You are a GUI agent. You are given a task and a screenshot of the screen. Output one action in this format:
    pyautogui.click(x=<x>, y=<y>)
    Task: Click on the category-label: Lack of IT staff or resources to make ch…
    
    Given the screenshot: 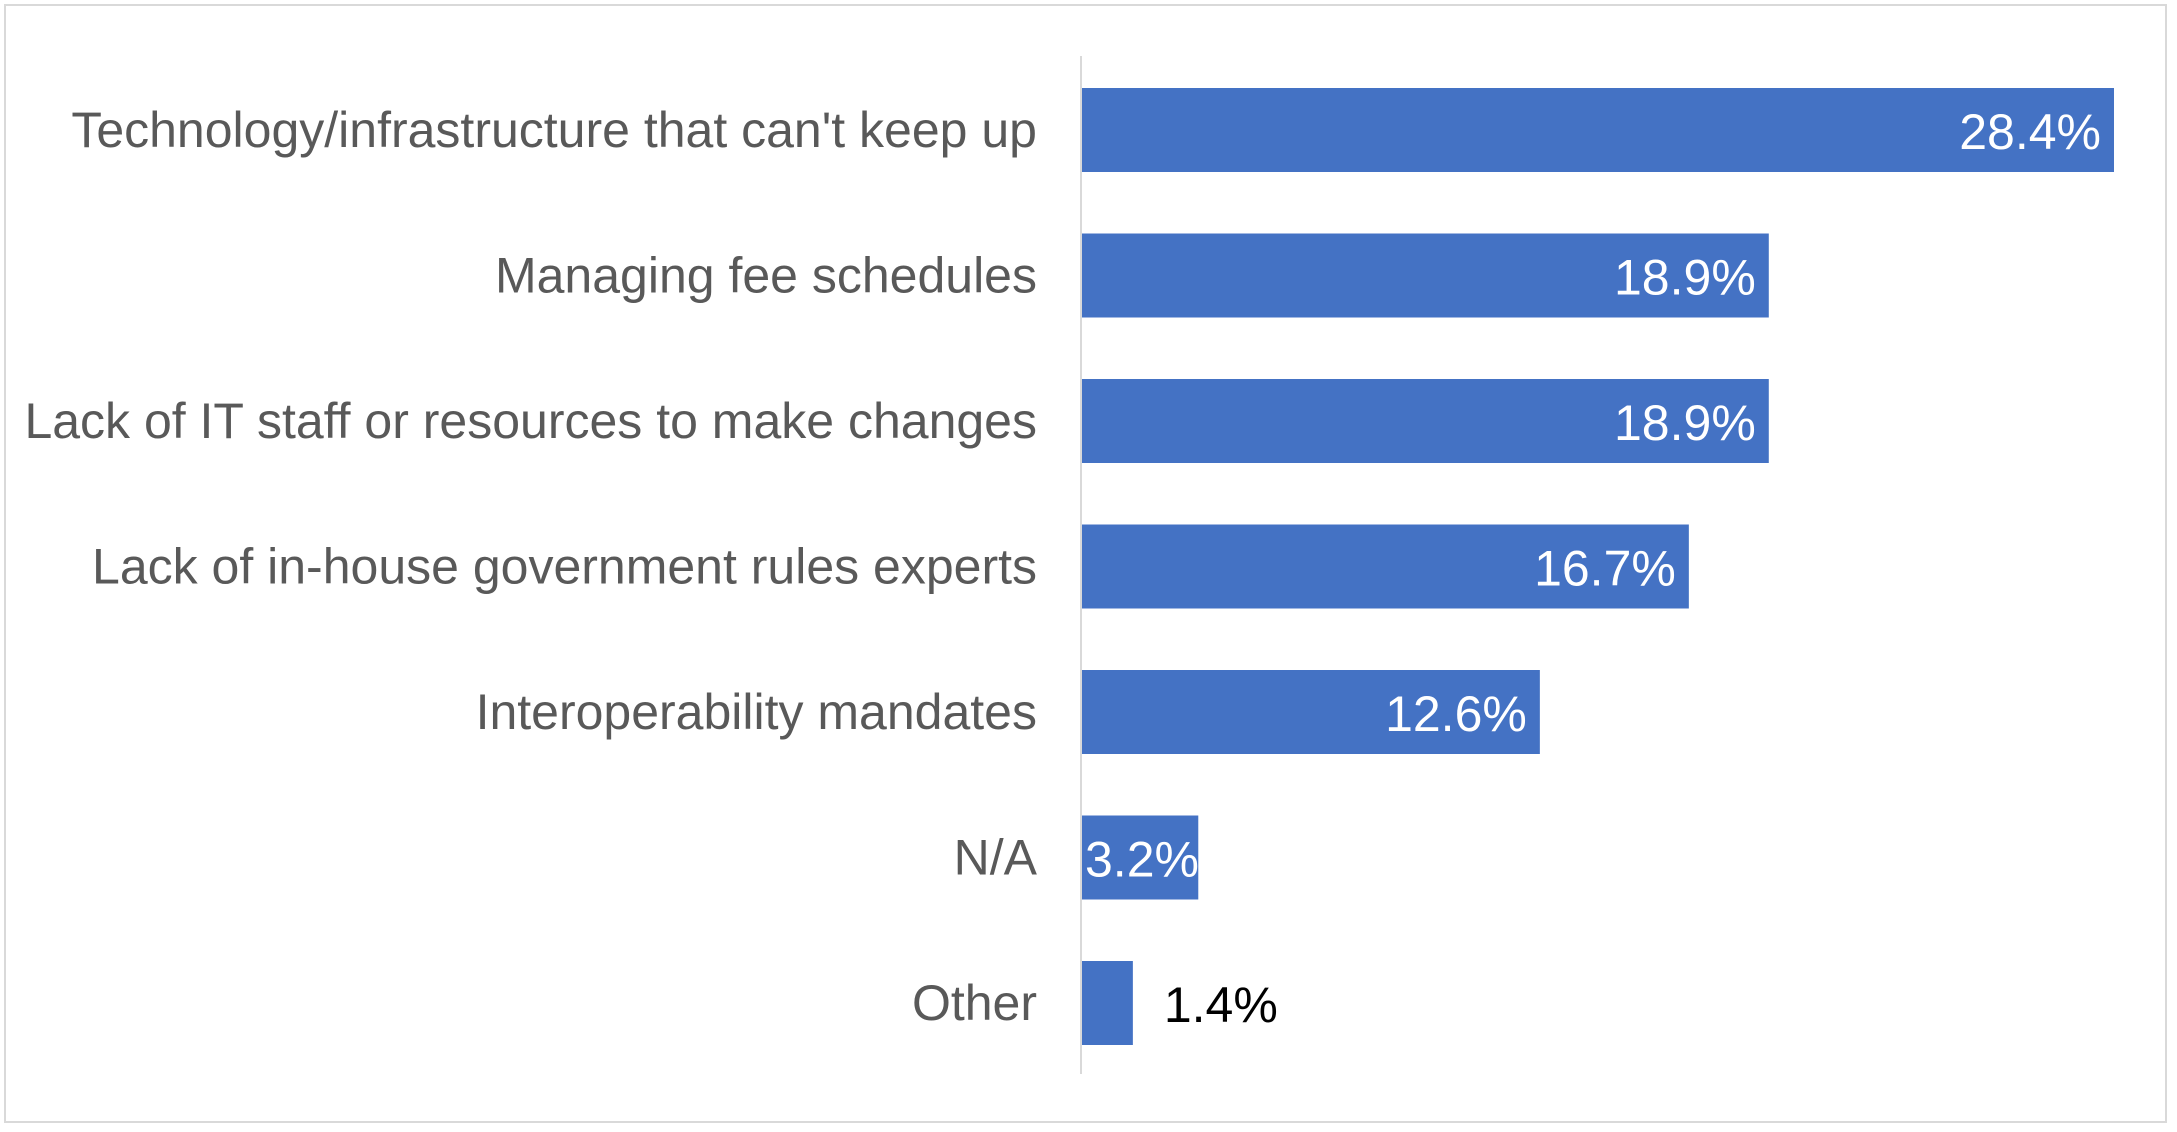 What is the action you would take?
    pyautogui.click(x=530, y=421)
    